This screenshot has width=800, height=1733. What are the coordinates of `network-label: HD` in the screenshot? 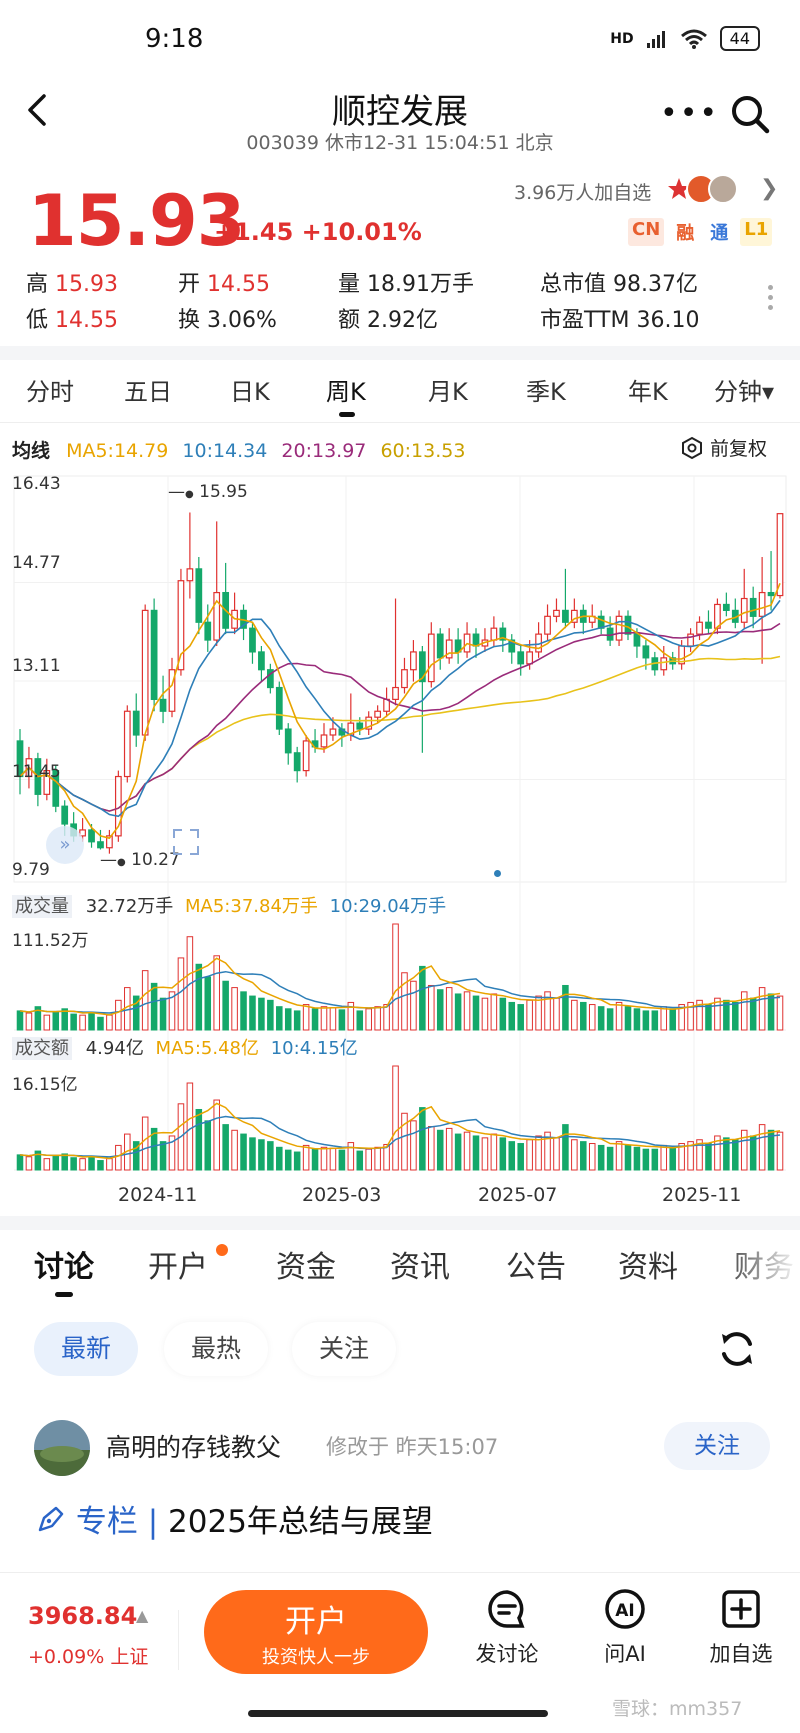 It's located at (622, 38).